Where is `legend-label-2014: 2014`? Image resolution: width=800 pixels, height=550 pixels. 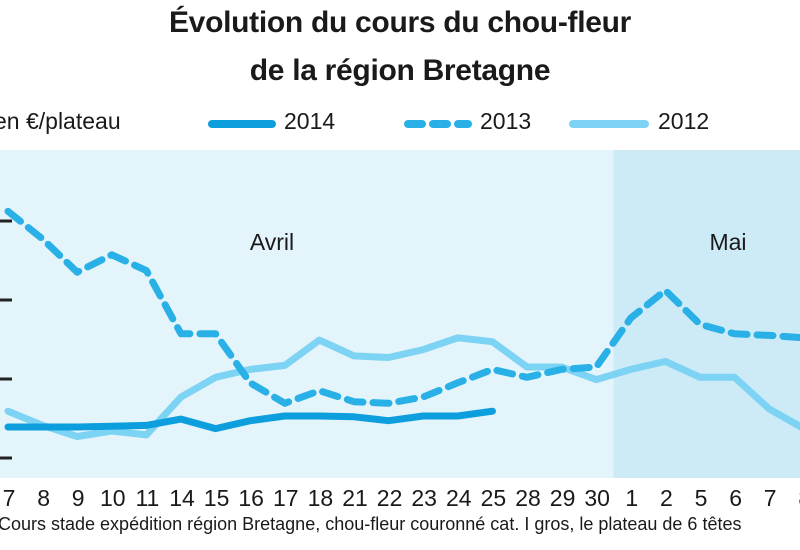
legend-label-2014: 2014 is located at coordinates (310, 121).